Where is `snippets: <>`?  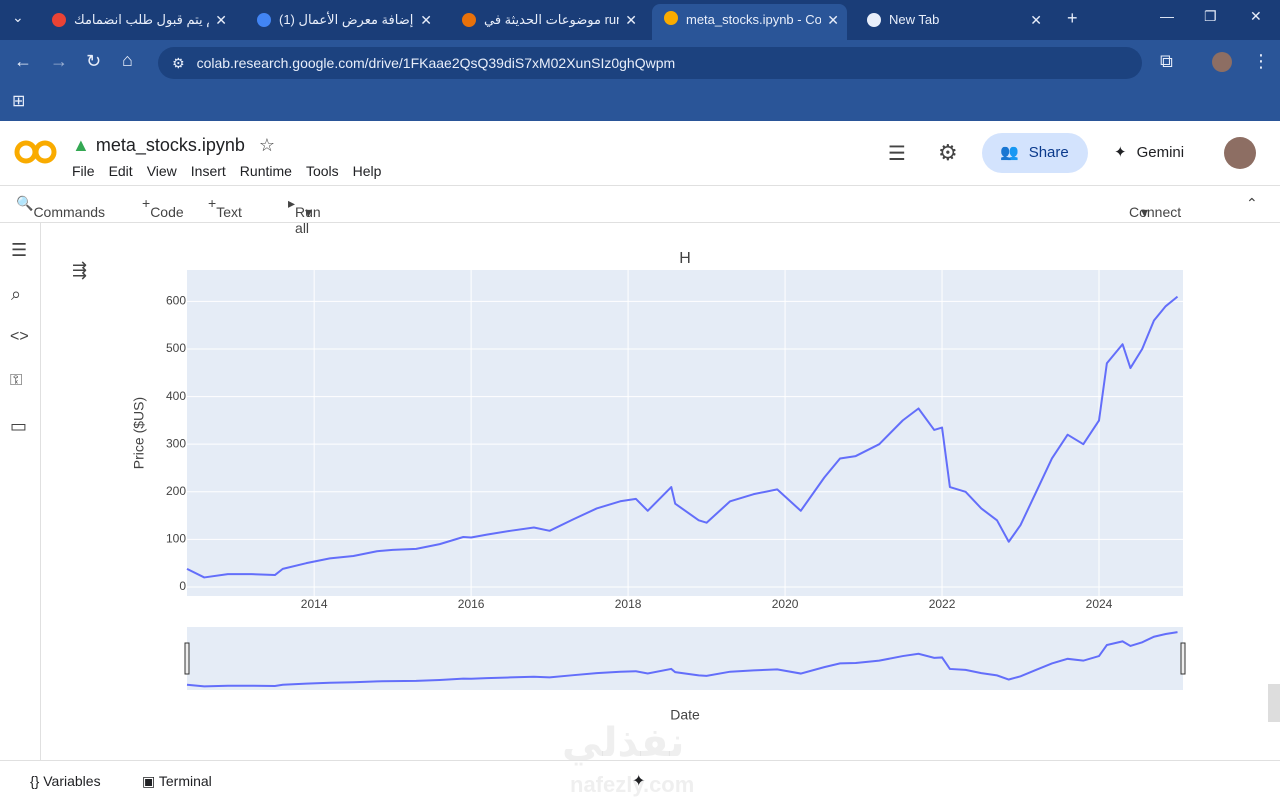 snippets: <> is located at coordinates (19, 336).